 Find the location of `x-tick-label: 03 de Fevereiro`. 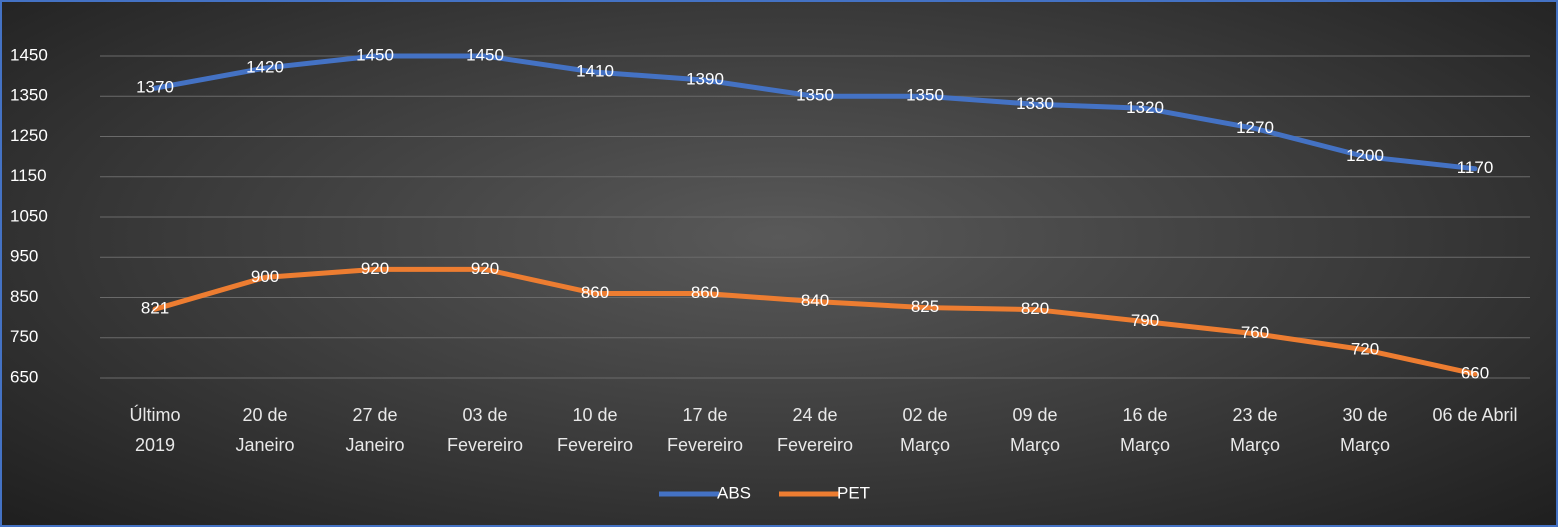

x-tick-label: 03 de Fevereiro is located at coordinates (485, 430).